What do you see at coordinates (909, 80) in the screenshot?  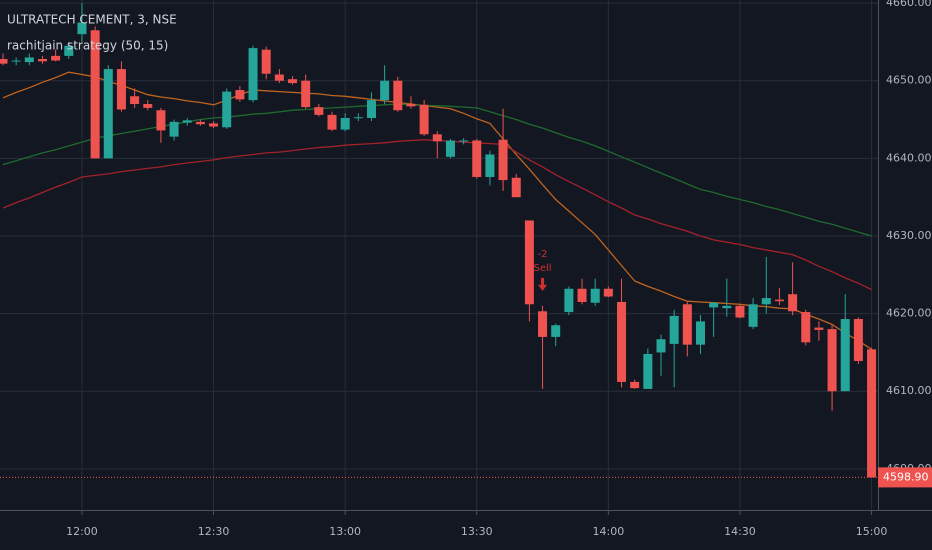 I see `y-tick-label: 4650.00` at bounding box center [909, 80].